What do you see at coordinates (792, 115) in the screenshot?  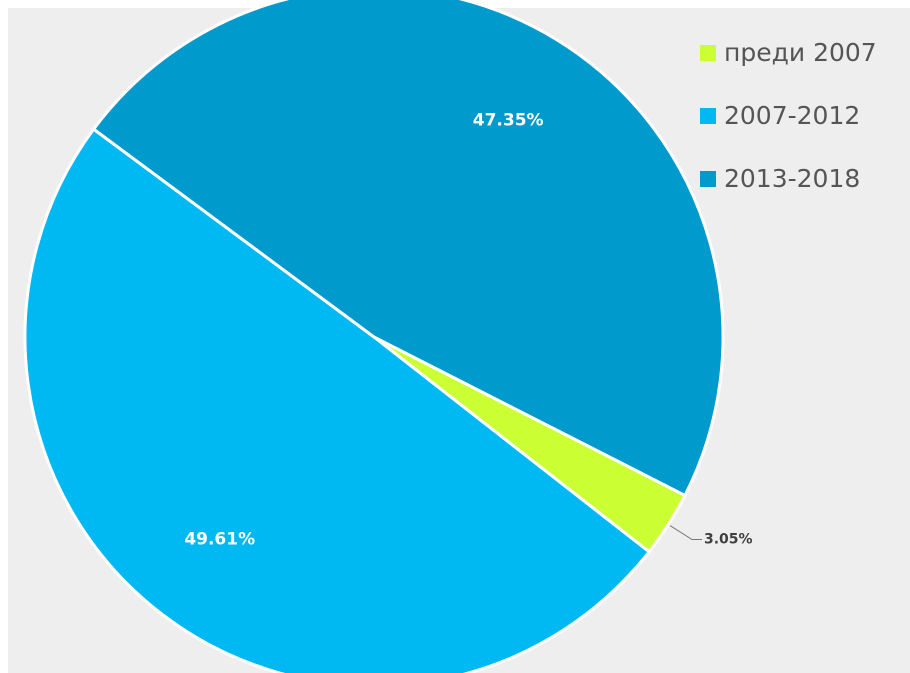 I see `legend-label: 2007-2012` at bounding box center [792, 115].